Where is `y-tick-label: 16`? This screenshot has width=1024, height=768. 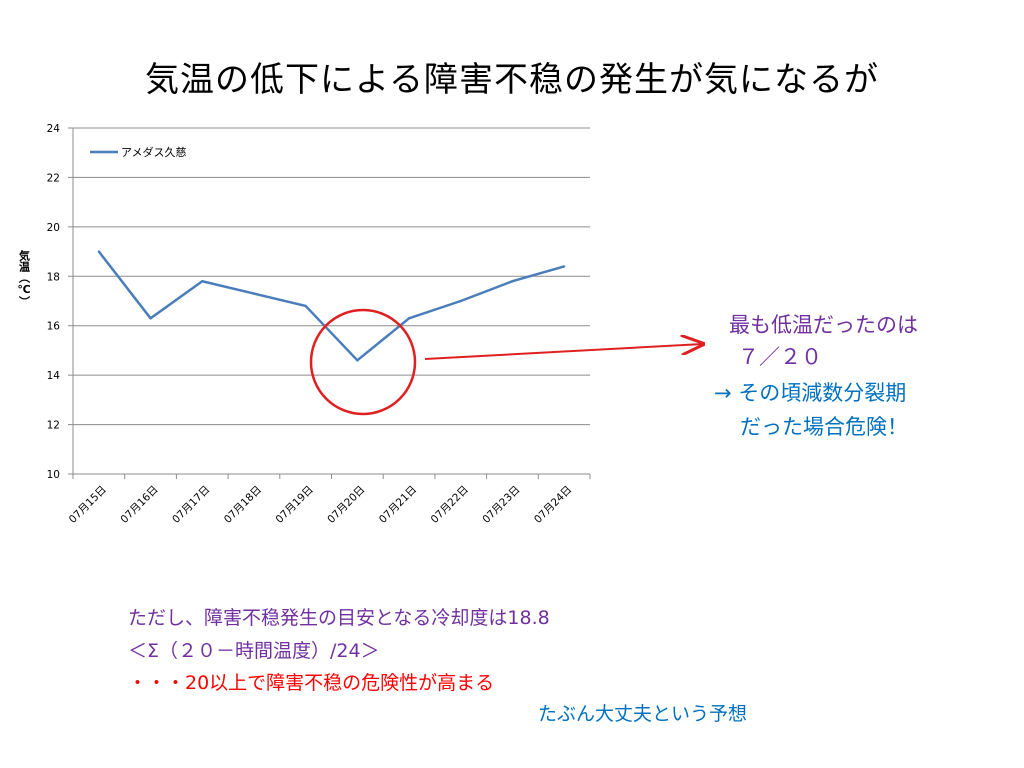
y-tick-label: 16 is located at coordinates (54, 327).